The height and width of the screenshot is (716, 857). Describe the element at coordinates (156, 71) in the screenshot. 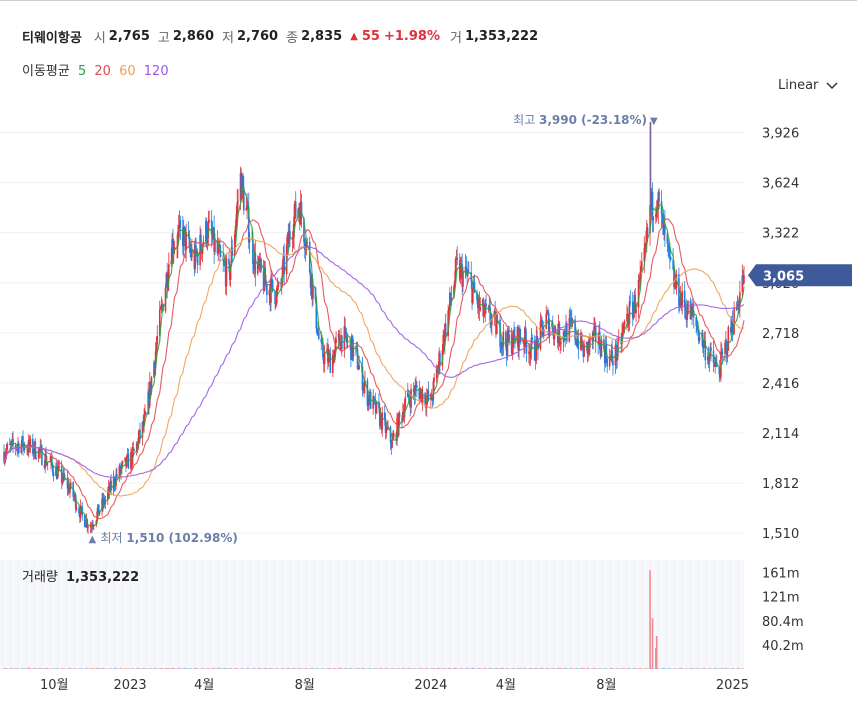

I see `ma-legend-item-120: 120` at that location.